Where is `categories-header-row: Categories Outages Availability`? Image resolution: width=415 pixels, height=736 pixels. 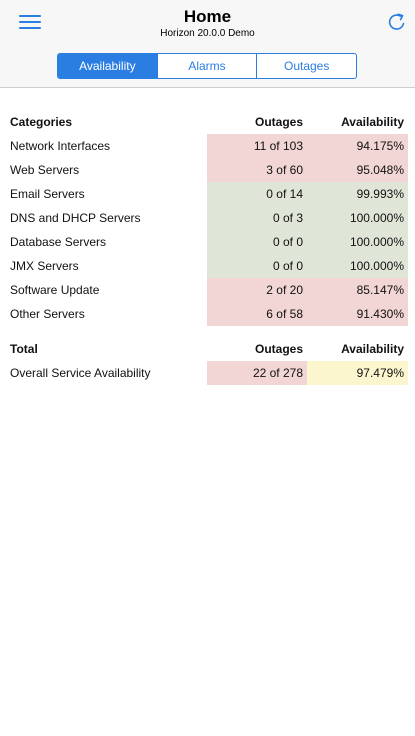 categories-header-row: Categories Outages Availability is located at coordinates (207, 122).